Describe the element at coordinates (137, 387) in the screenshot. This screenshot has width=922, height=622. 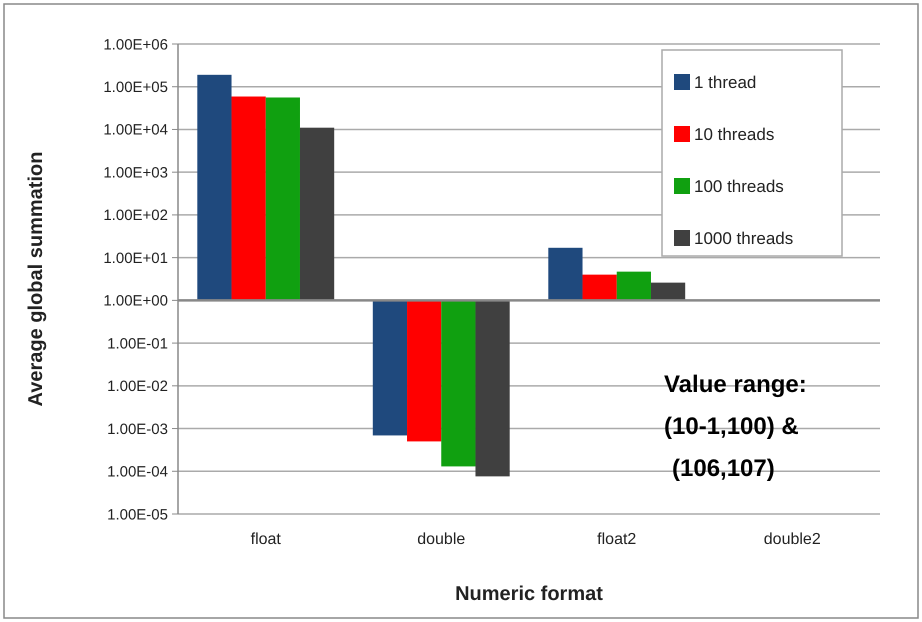
I see `y-tick-label: 1.00E-02` at that location.